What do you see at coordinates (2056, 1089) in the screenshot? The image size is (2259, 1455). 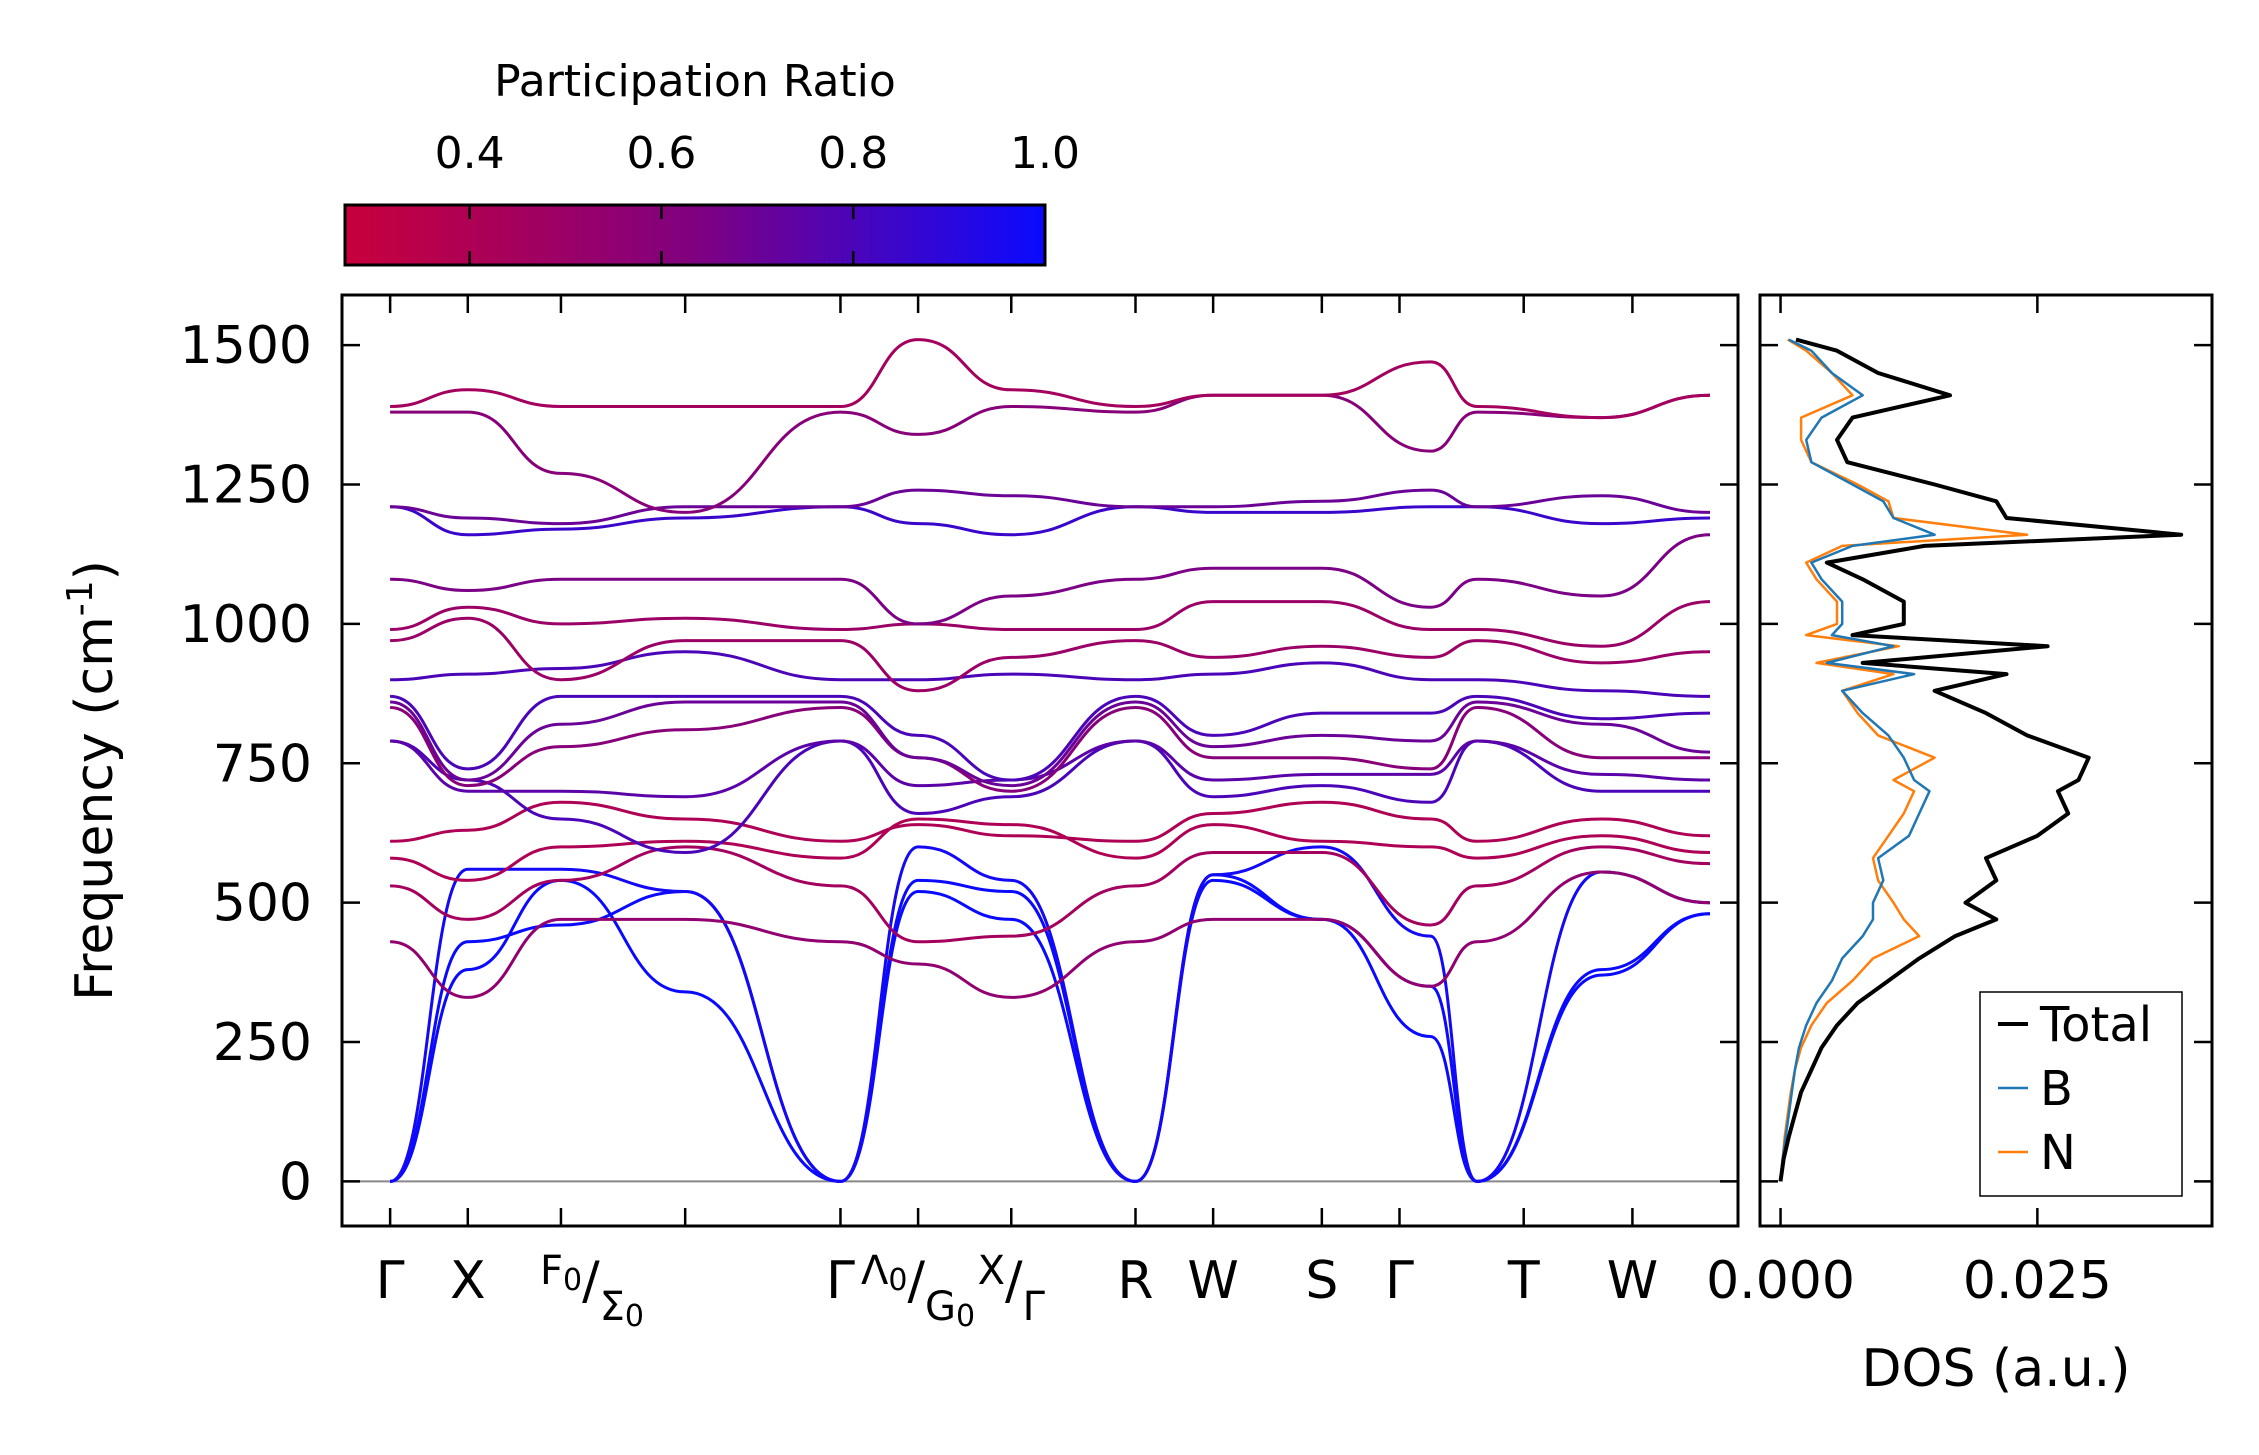 I see `legend-label-b: B` at bounding box center [2056, 1089].